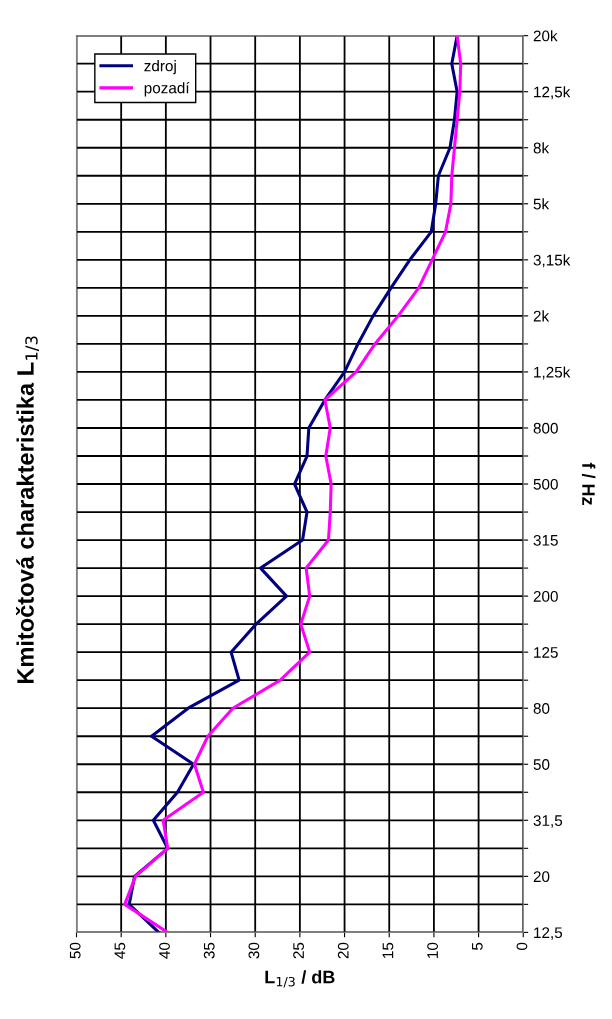  What do you see at coordinates (545, 596) in the screenshot?
I see `y-tick-label: 200` at bounding box center [545, 596].